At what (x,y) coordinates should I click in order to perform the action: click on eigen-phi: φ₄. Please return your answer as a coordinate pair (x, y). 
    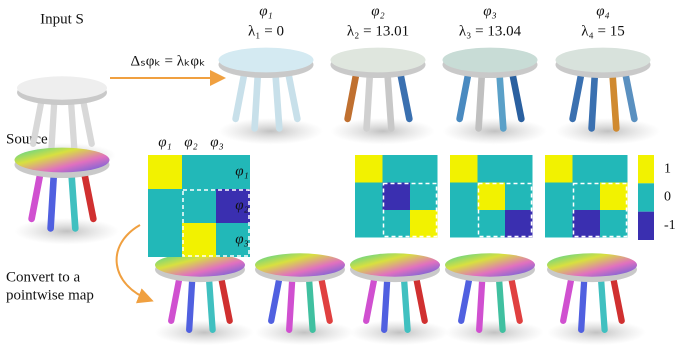
    Looking at the image, I should click on (603, 11).